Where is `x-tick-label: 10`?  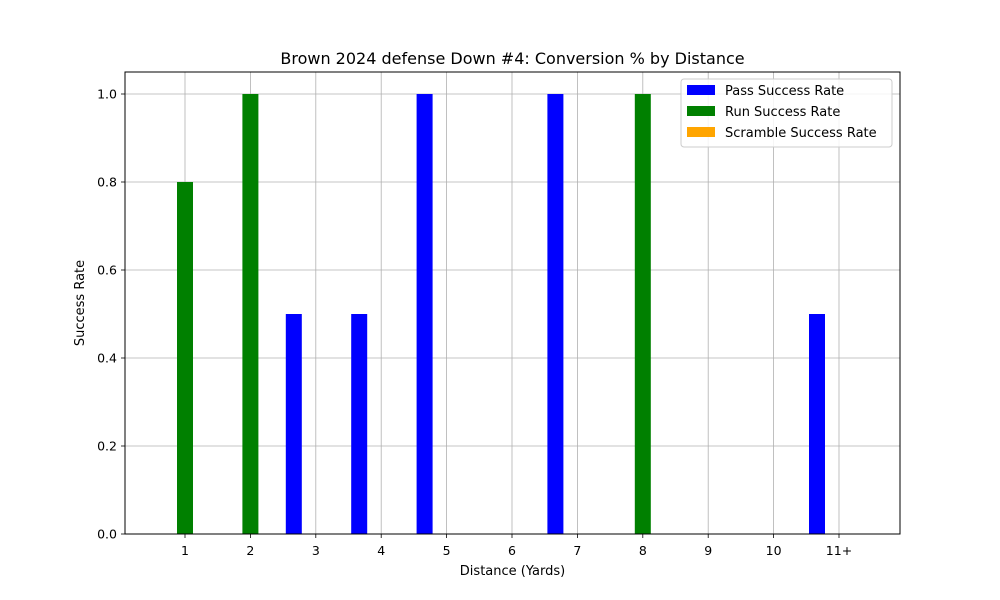
x-tick-label: 10 is located at coordinates (774, 550).